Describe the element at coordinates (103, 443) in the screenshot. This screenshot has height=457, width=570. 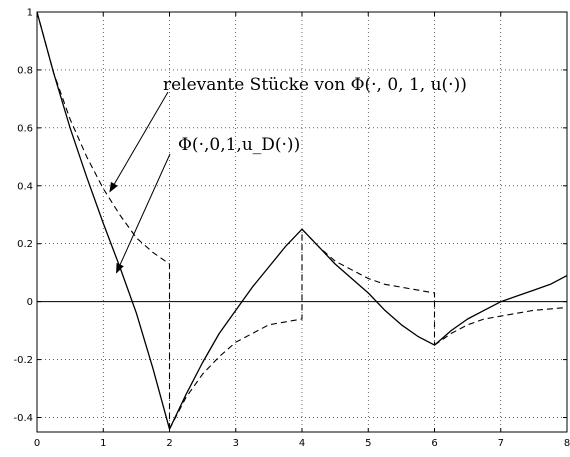
I see `x-tick-label-1: 1` at that location.